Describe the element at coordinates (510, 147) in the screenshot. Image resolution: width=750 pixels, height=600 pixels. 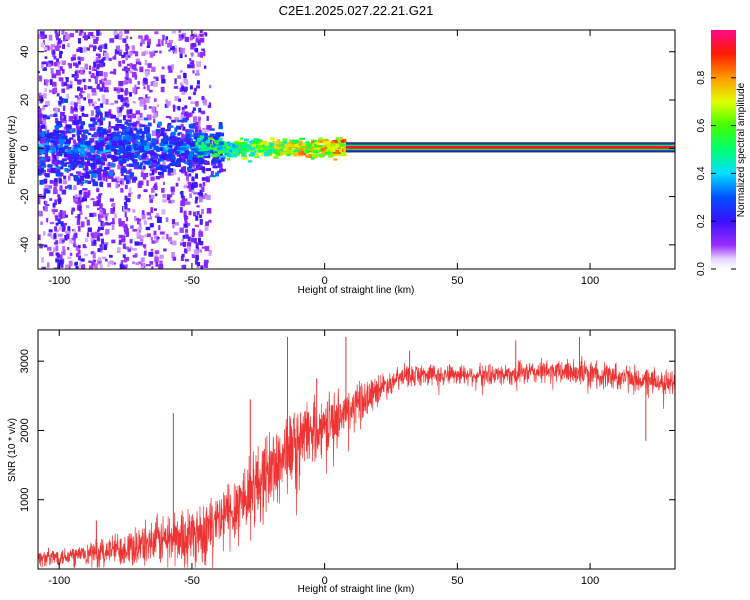
I see `steady-line-core` at that location.